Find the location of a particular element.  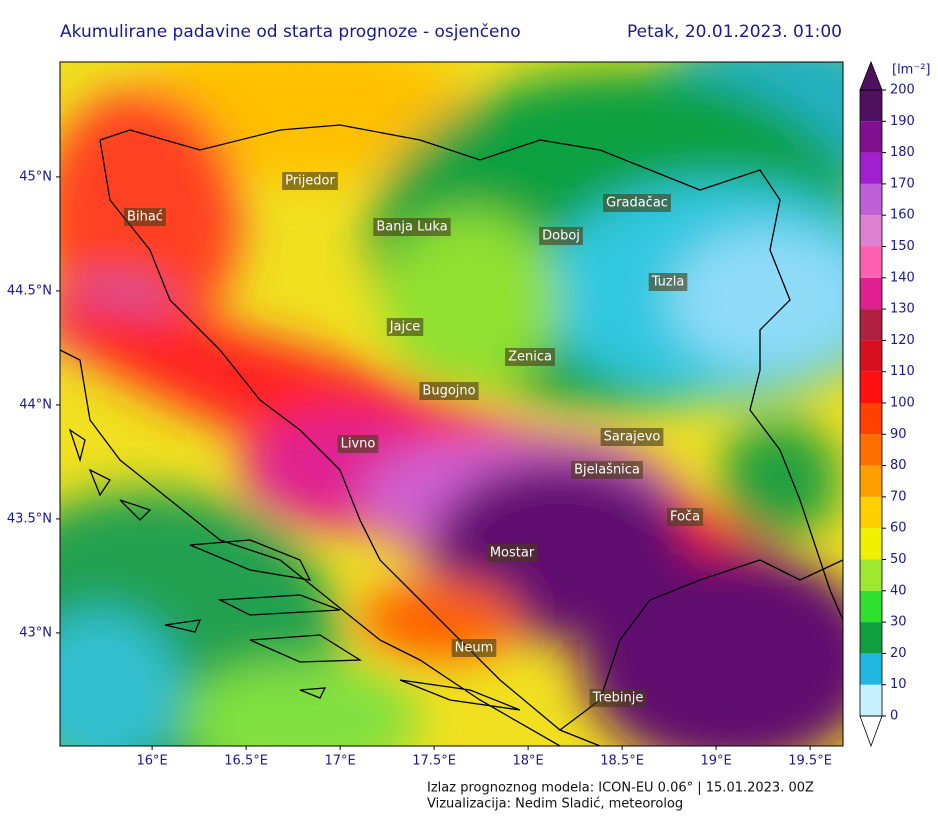

colorbar-tick-label: 90 is located at coordinates (898, 434).